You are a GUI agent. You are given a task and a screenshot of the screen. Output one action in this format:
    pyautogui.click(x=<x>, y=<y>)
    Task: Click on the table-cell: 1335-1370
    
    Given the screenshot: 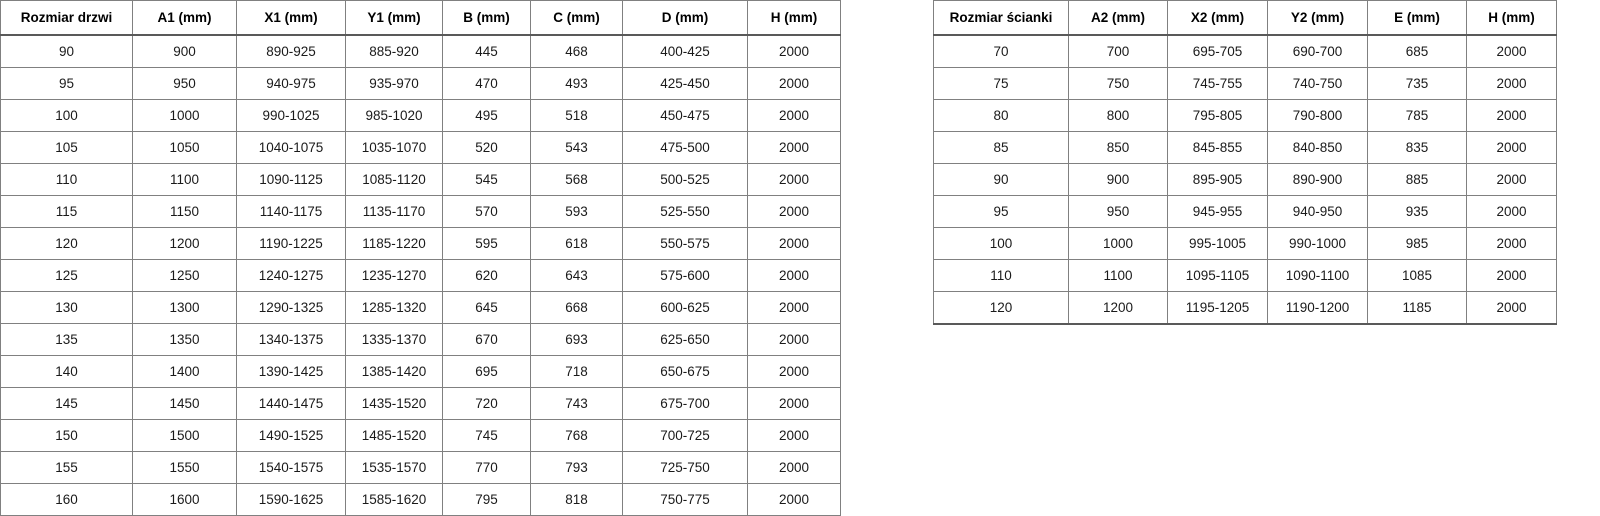 What is the action you would take?
    pyautogui.click(x=394, y=339)
    